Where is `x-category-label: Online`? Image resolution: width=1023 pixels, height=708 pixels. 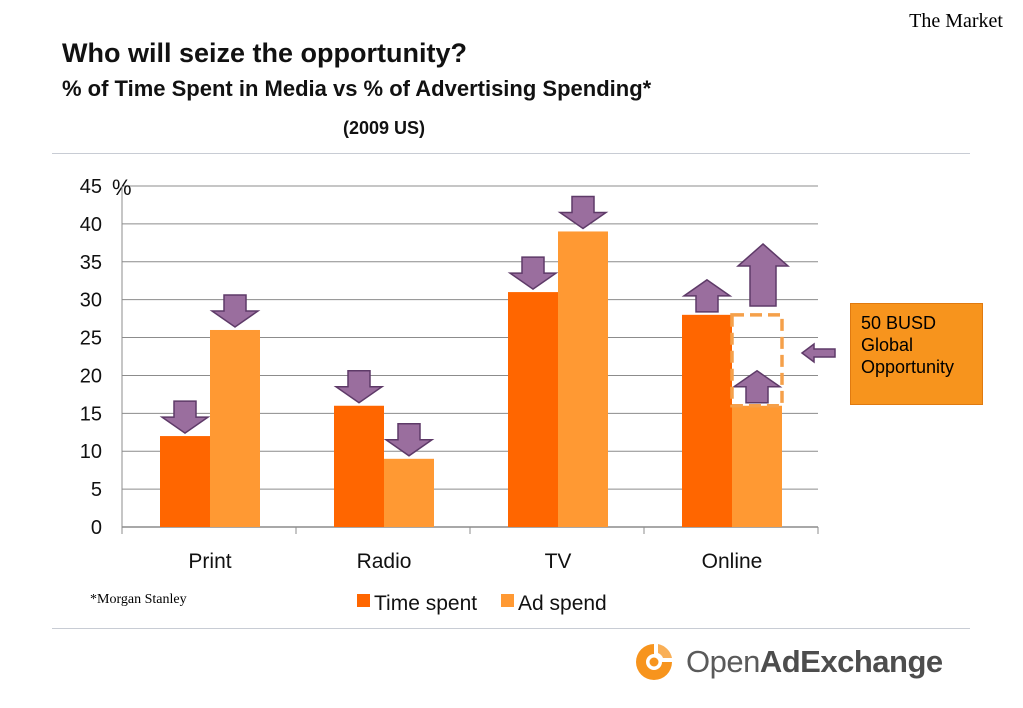
x-category-label: Online is located at coordinates (732, 561).